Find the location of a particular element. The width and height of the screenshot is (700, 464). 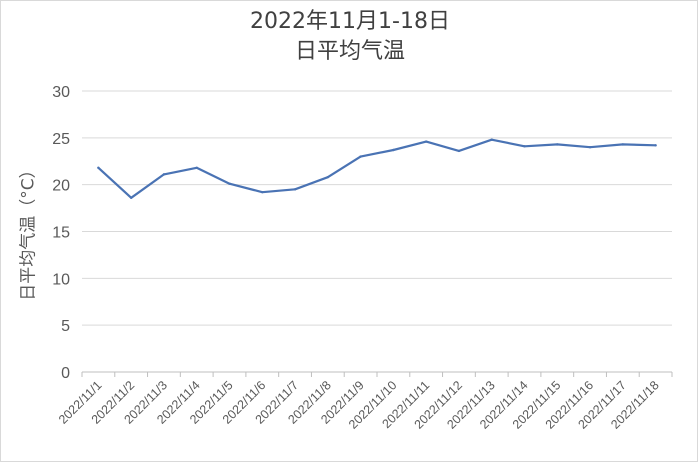

y-tick-label: 15 is located at coordinates (61, 233).